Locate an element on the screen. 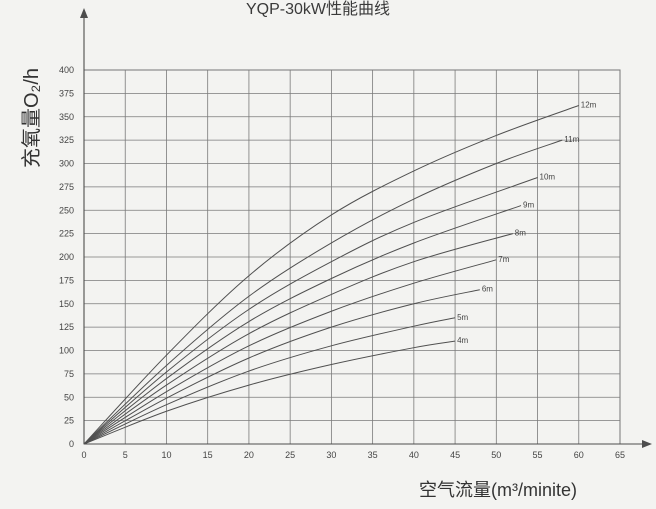  x-tick-label: 50 is located at coordinates (496, 455).